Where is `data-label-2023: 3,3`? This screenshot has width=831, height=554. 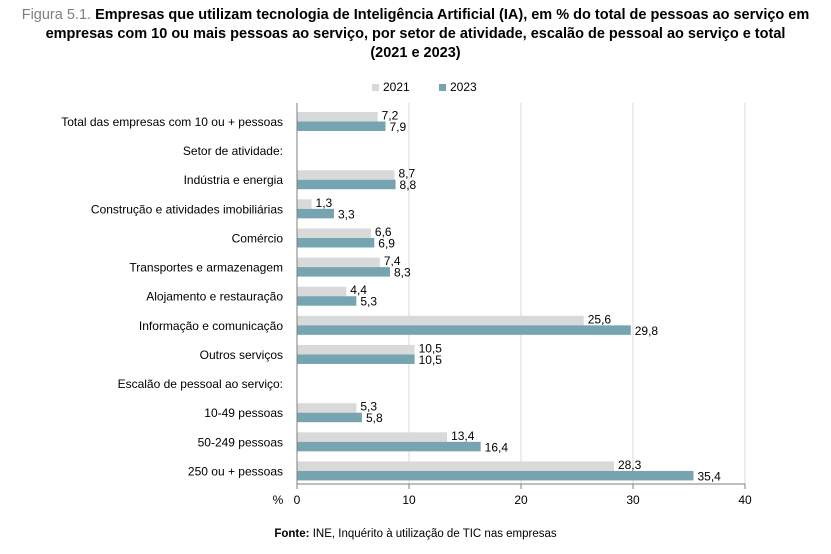 data-label-2023: 3,3 is located at coordinates (346, 214).